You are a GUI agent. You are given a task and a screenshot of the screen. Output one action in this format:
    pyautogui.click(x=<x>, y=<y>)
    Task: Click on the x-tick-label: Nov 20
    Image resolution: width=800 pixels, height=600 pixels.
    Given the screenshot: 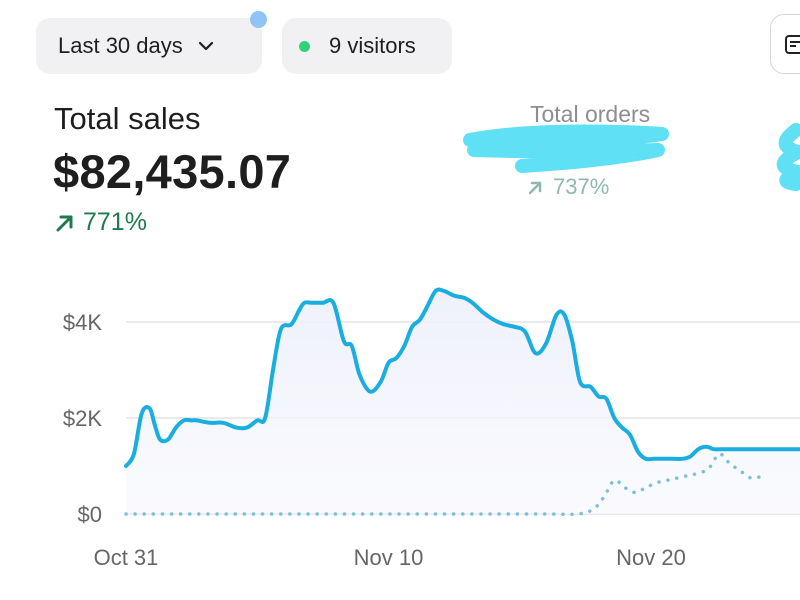 What is the action you would take?
    pyautogui.click(x=651, y=557)
    